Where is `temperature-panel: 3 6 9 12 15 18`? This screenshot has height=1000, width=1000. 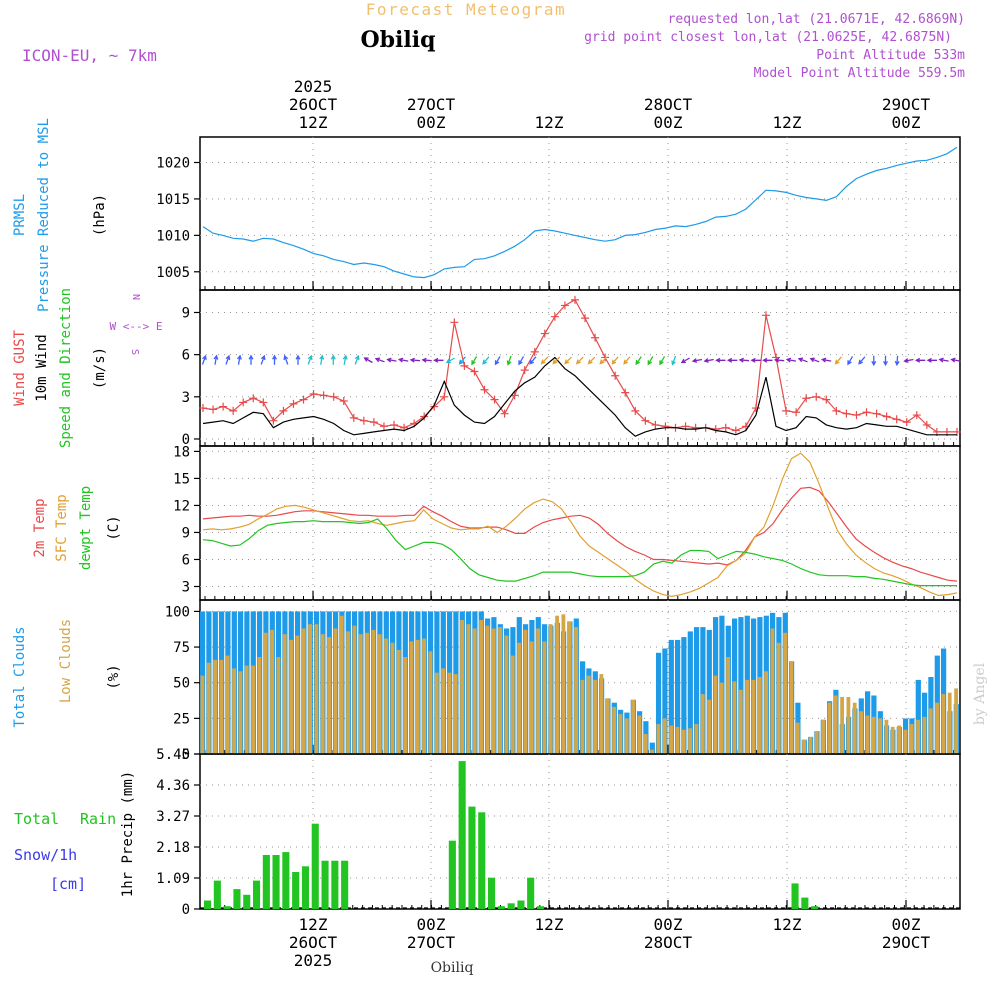
temperature-panel: 3 6 9 12 15 18 is located at coordinates (567, 522).